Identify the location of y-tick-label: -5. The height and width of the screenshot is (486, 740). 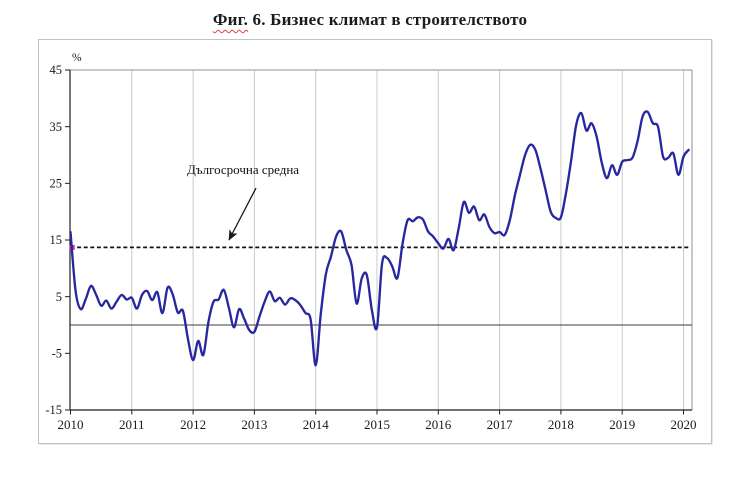
(57, 354).